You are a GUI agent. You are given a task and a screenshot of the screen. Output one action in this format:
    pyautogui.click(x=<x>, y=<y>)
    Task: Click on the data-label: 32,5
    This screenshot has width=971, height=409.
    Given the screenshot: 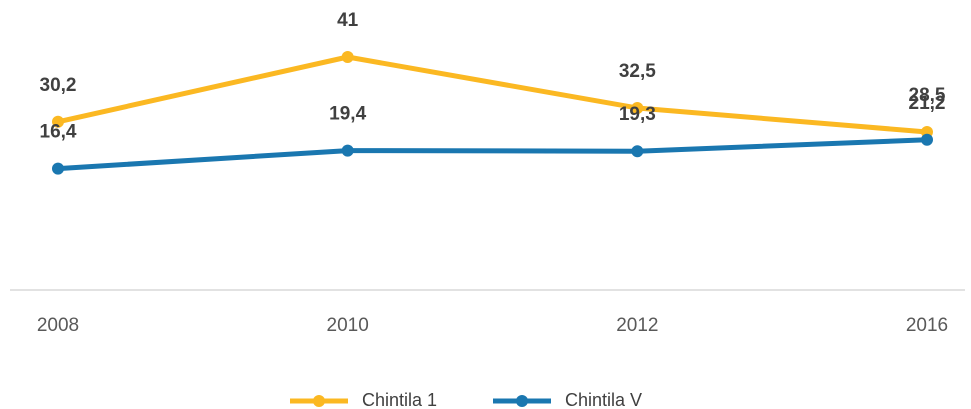 What is the action you would take?
    pyautogui.click(x=637, y=71)
    